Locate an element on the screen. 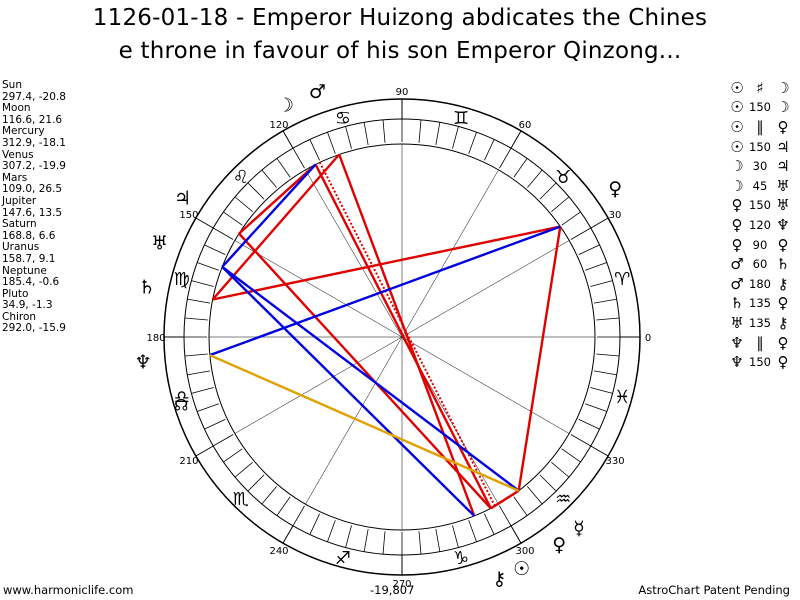 The width and height of the screenshot is (800, 600). north-node-icon: ☊ is located at coordinates (181, 404).